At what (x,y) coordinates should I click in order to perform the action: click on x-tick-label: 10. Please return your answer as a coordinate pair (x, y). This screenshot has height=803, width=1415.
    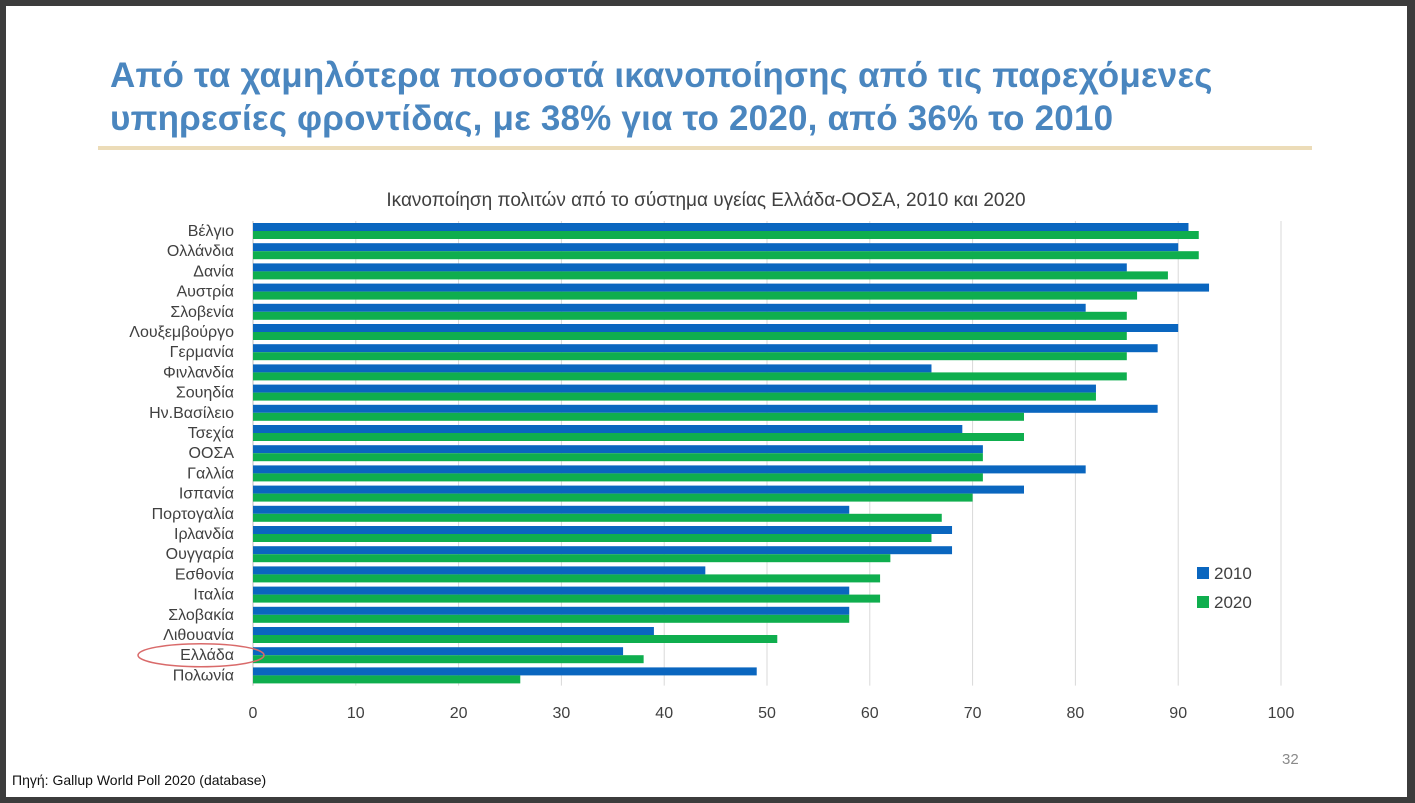
    Looking at the image, I should click on (356, 713).